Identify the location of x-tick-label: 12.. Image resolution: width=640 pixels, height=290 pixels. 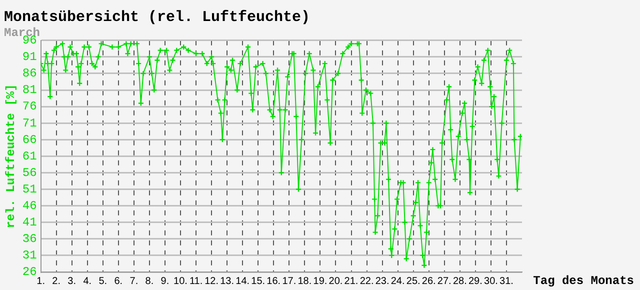
(211, 281).